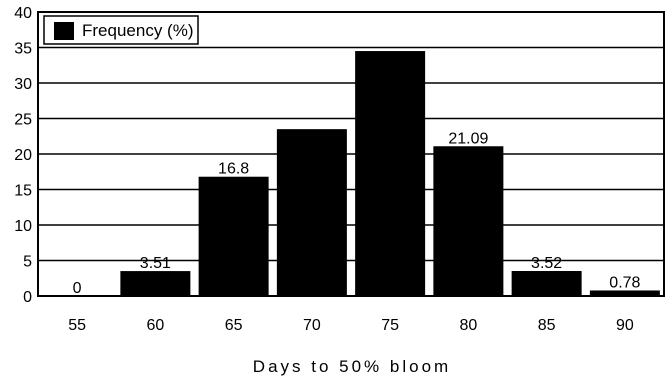 The width and height of the screenshot is (666, 377). I want to click on data-label: 21.09, so click(468, 138).